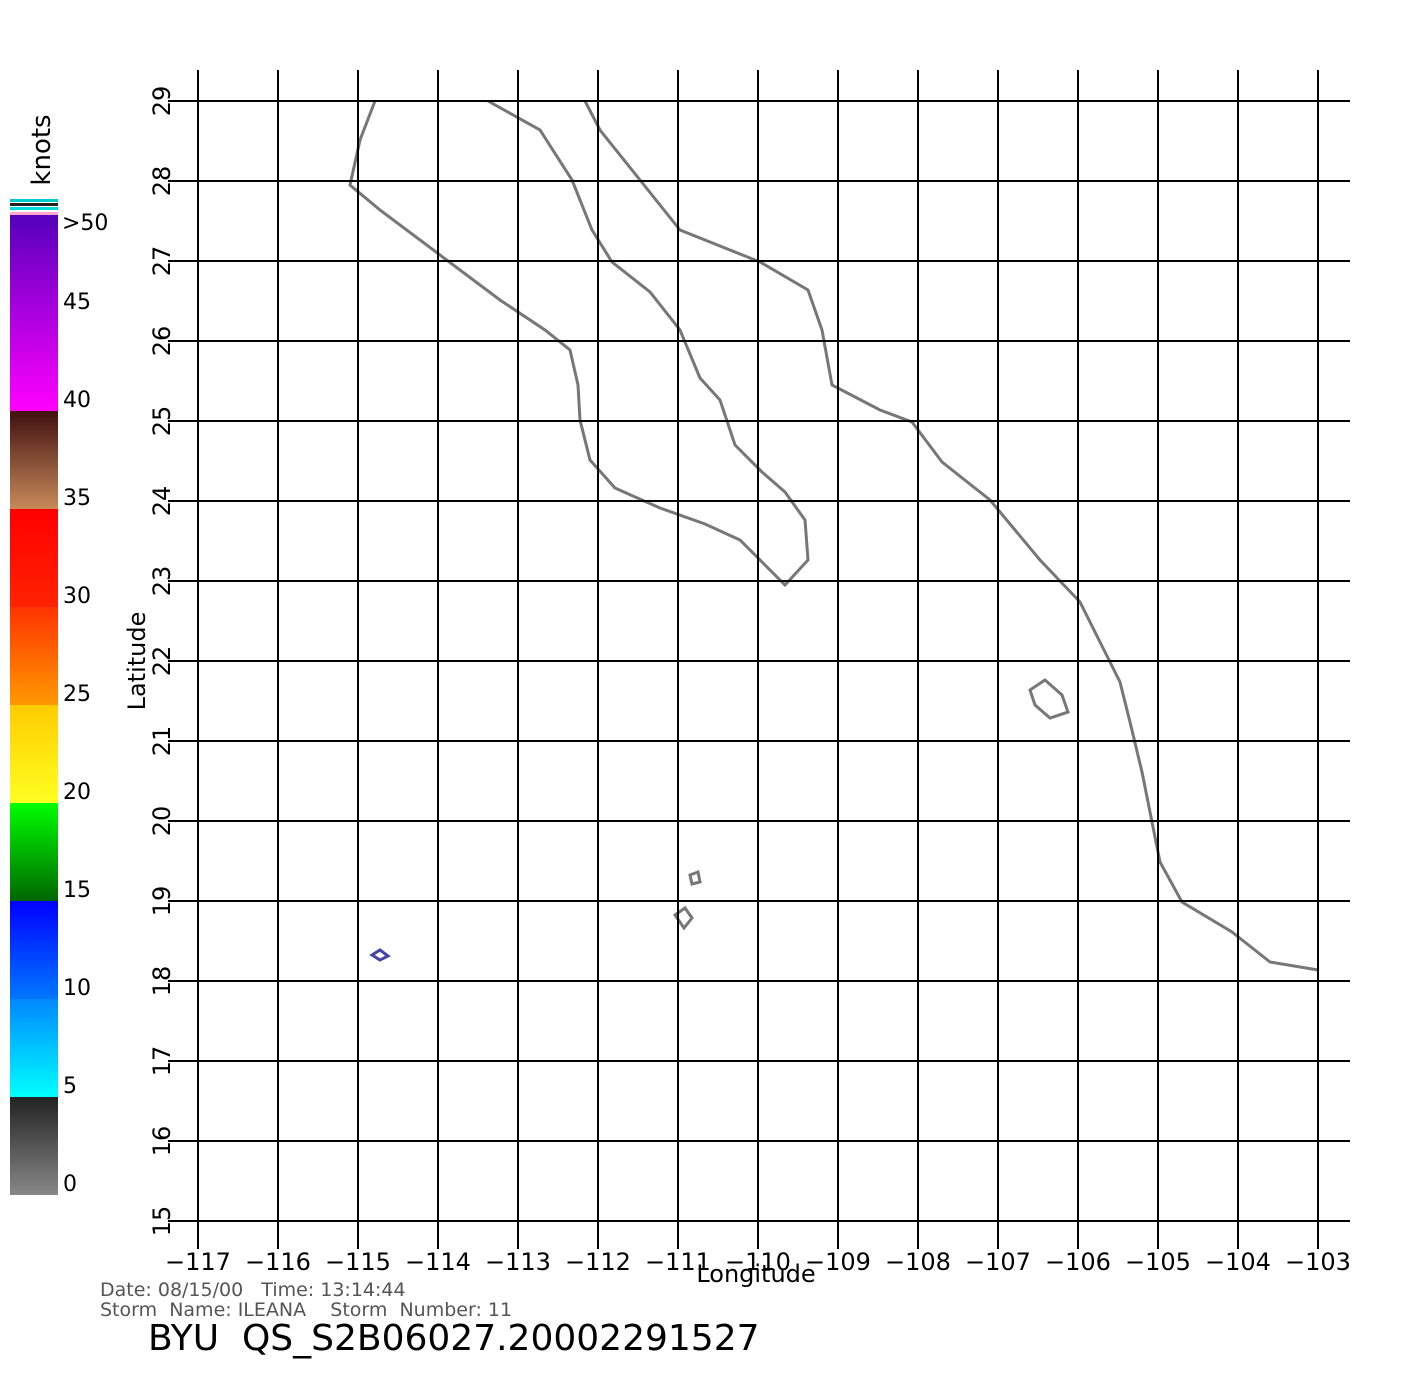  What do you see at coordinates (77, 302) in the screenshot?
I see `colorbar-tick-label: 45` at bounding box center [77, 302].